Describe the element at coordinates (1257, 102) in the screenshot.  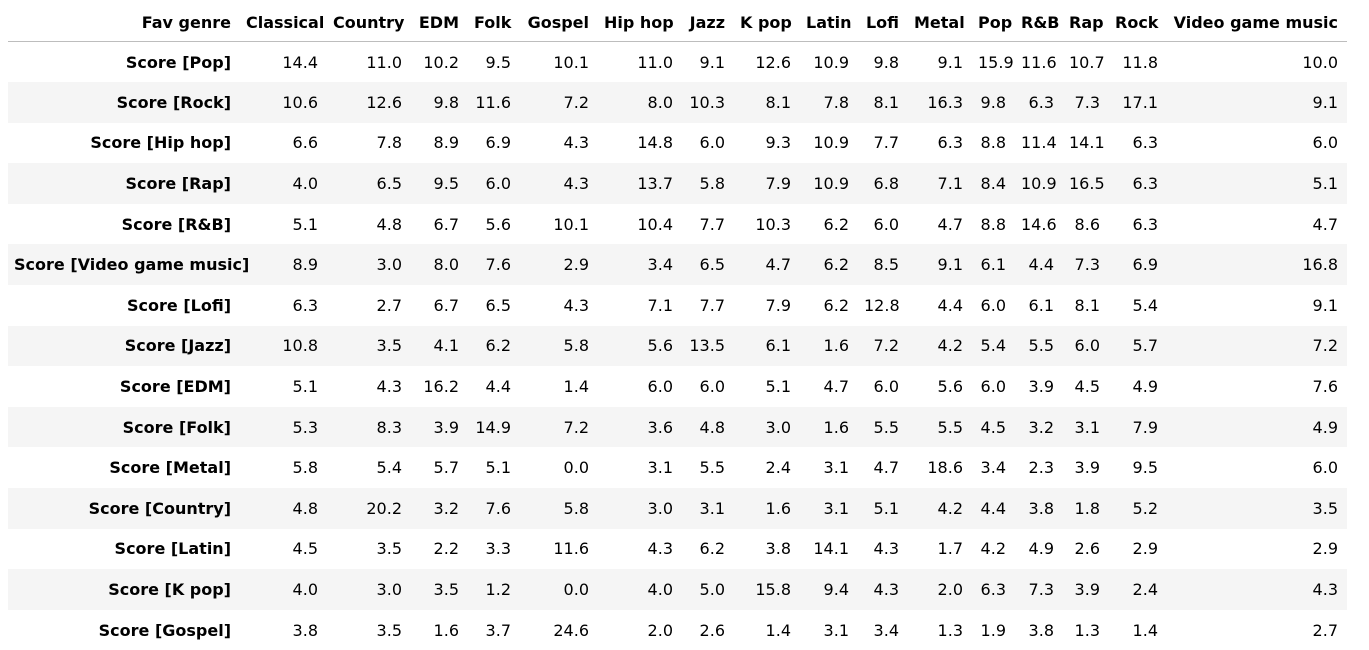
I see `table-cell: 9.1` at that location.